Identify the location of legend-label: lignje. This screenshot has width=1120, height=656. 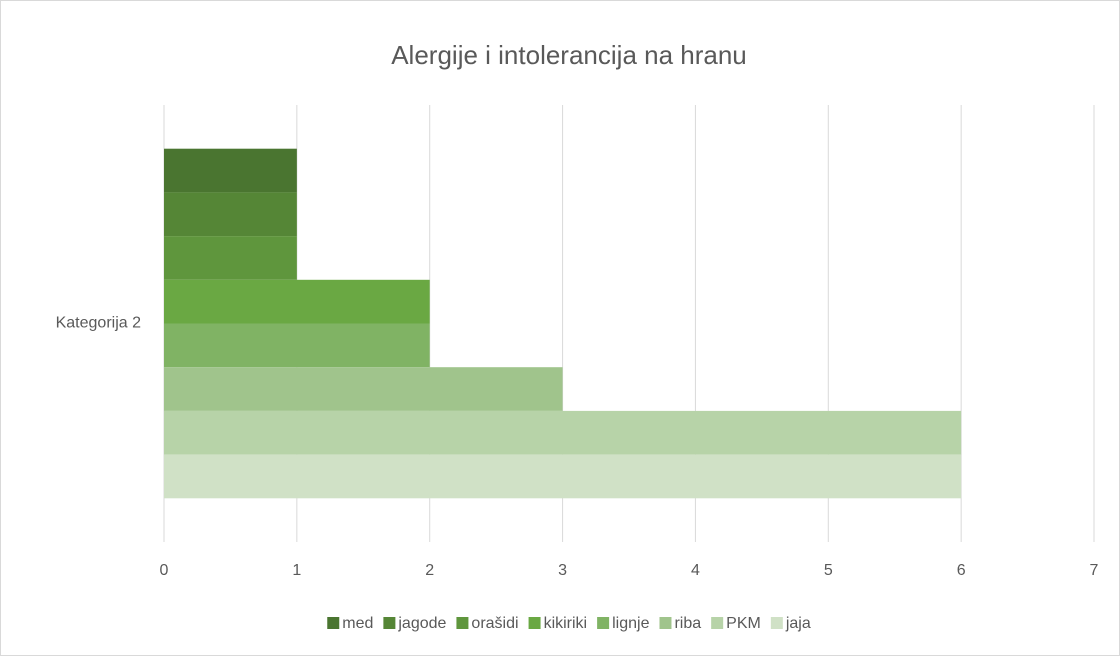
(630, 623).